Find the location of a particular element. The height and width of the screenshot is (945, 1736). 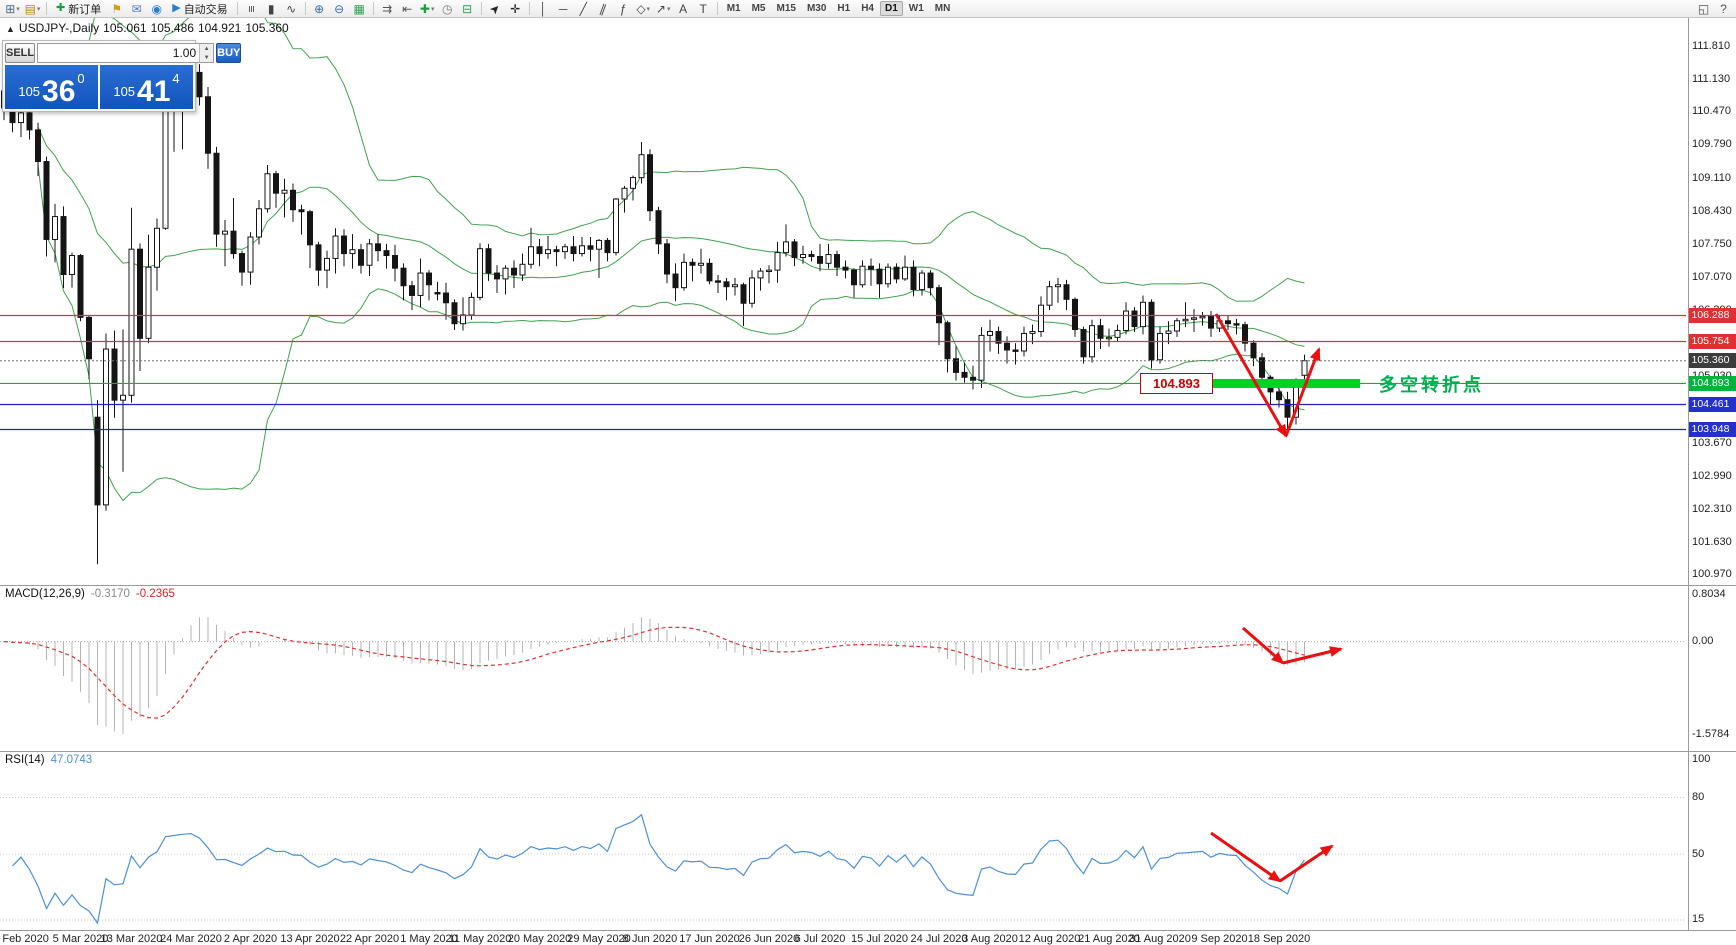

rsi-scale-label: 15 is located at coordinates (1698, 919).